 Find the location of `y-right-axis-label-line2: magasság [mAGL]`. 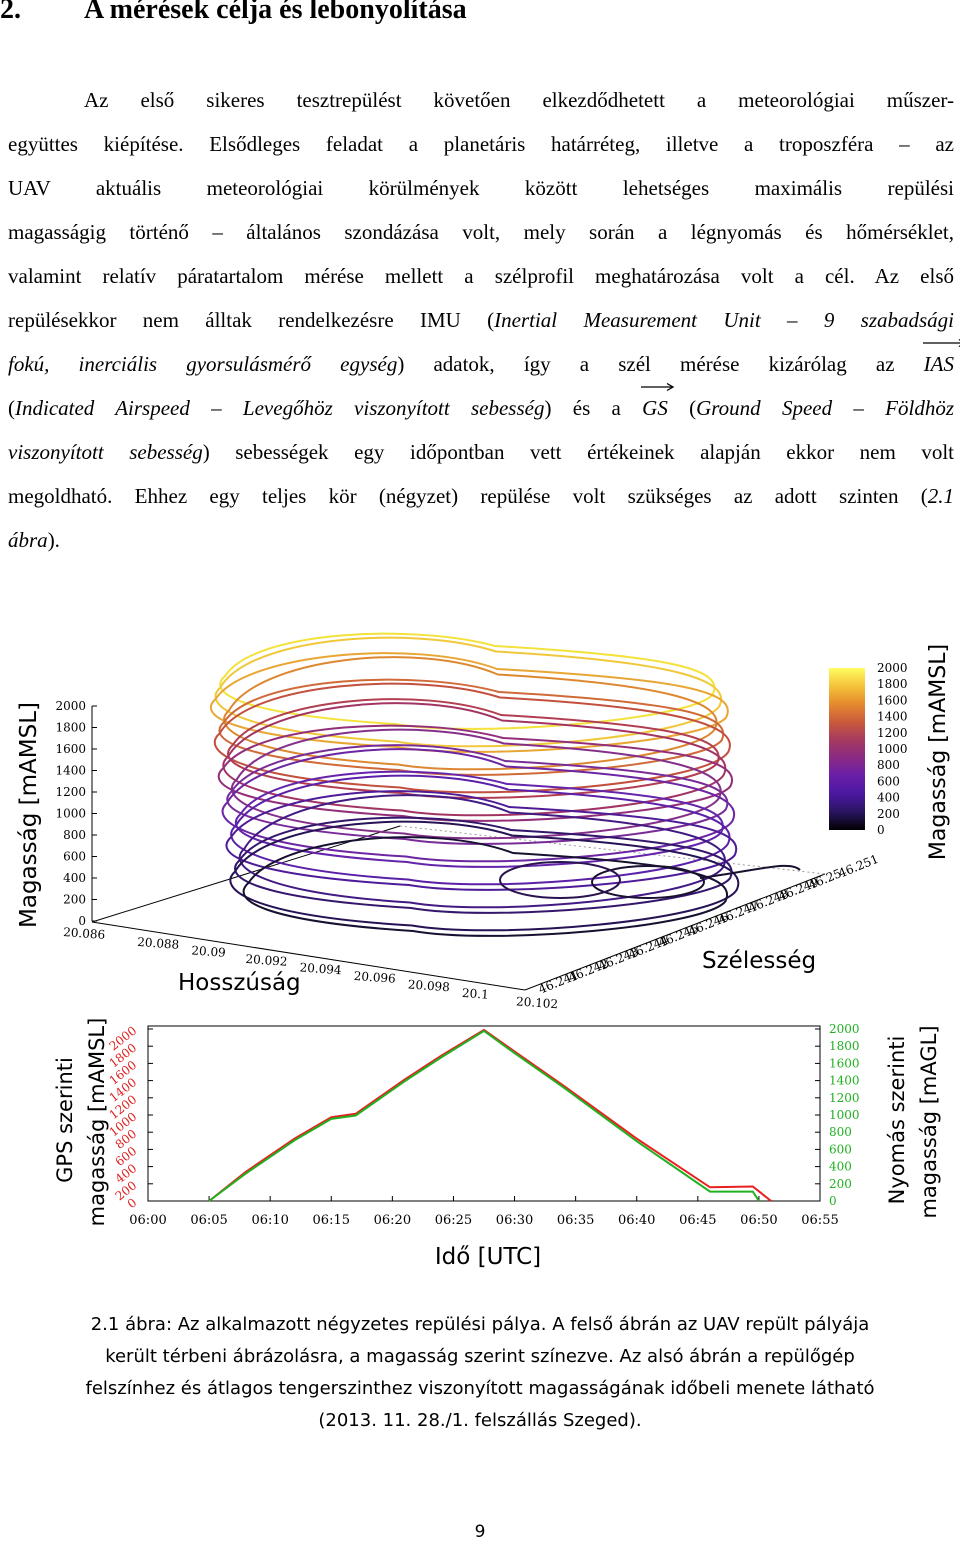

y-right-axis-label-line2: magasság [mAGL] is located at coordinates (929, 1121).